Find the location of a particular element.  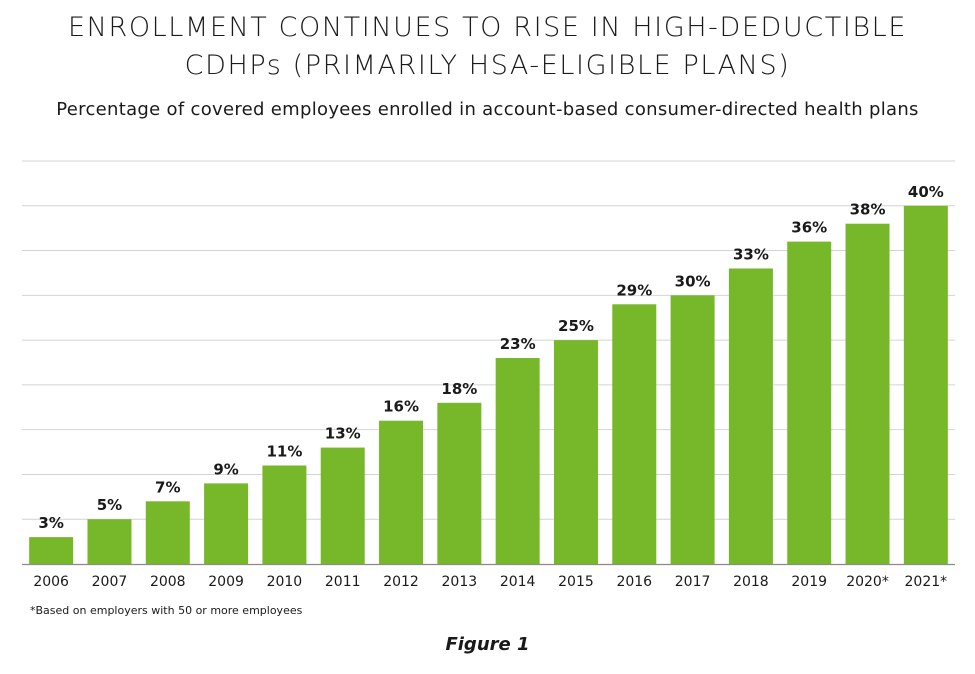

x-tick-label-2017: 2017 is located at coordinates (693, 582).